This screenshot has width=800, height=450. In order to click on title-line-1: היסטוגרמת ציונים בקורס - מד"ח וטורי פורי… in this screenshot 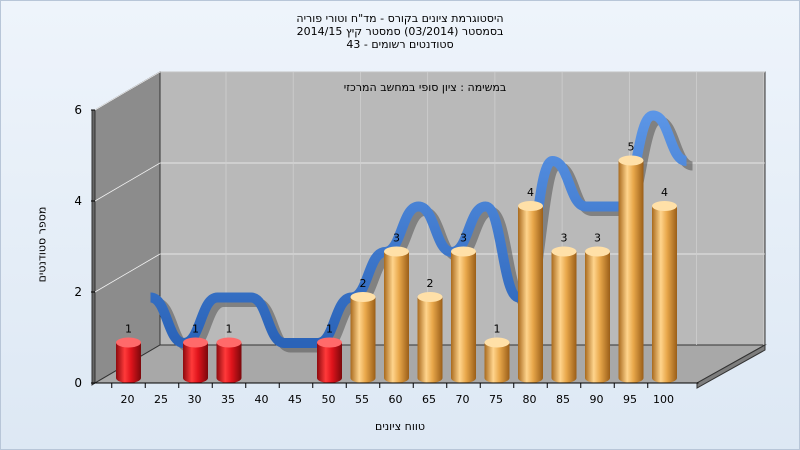, I will do `click(400, 18)`.